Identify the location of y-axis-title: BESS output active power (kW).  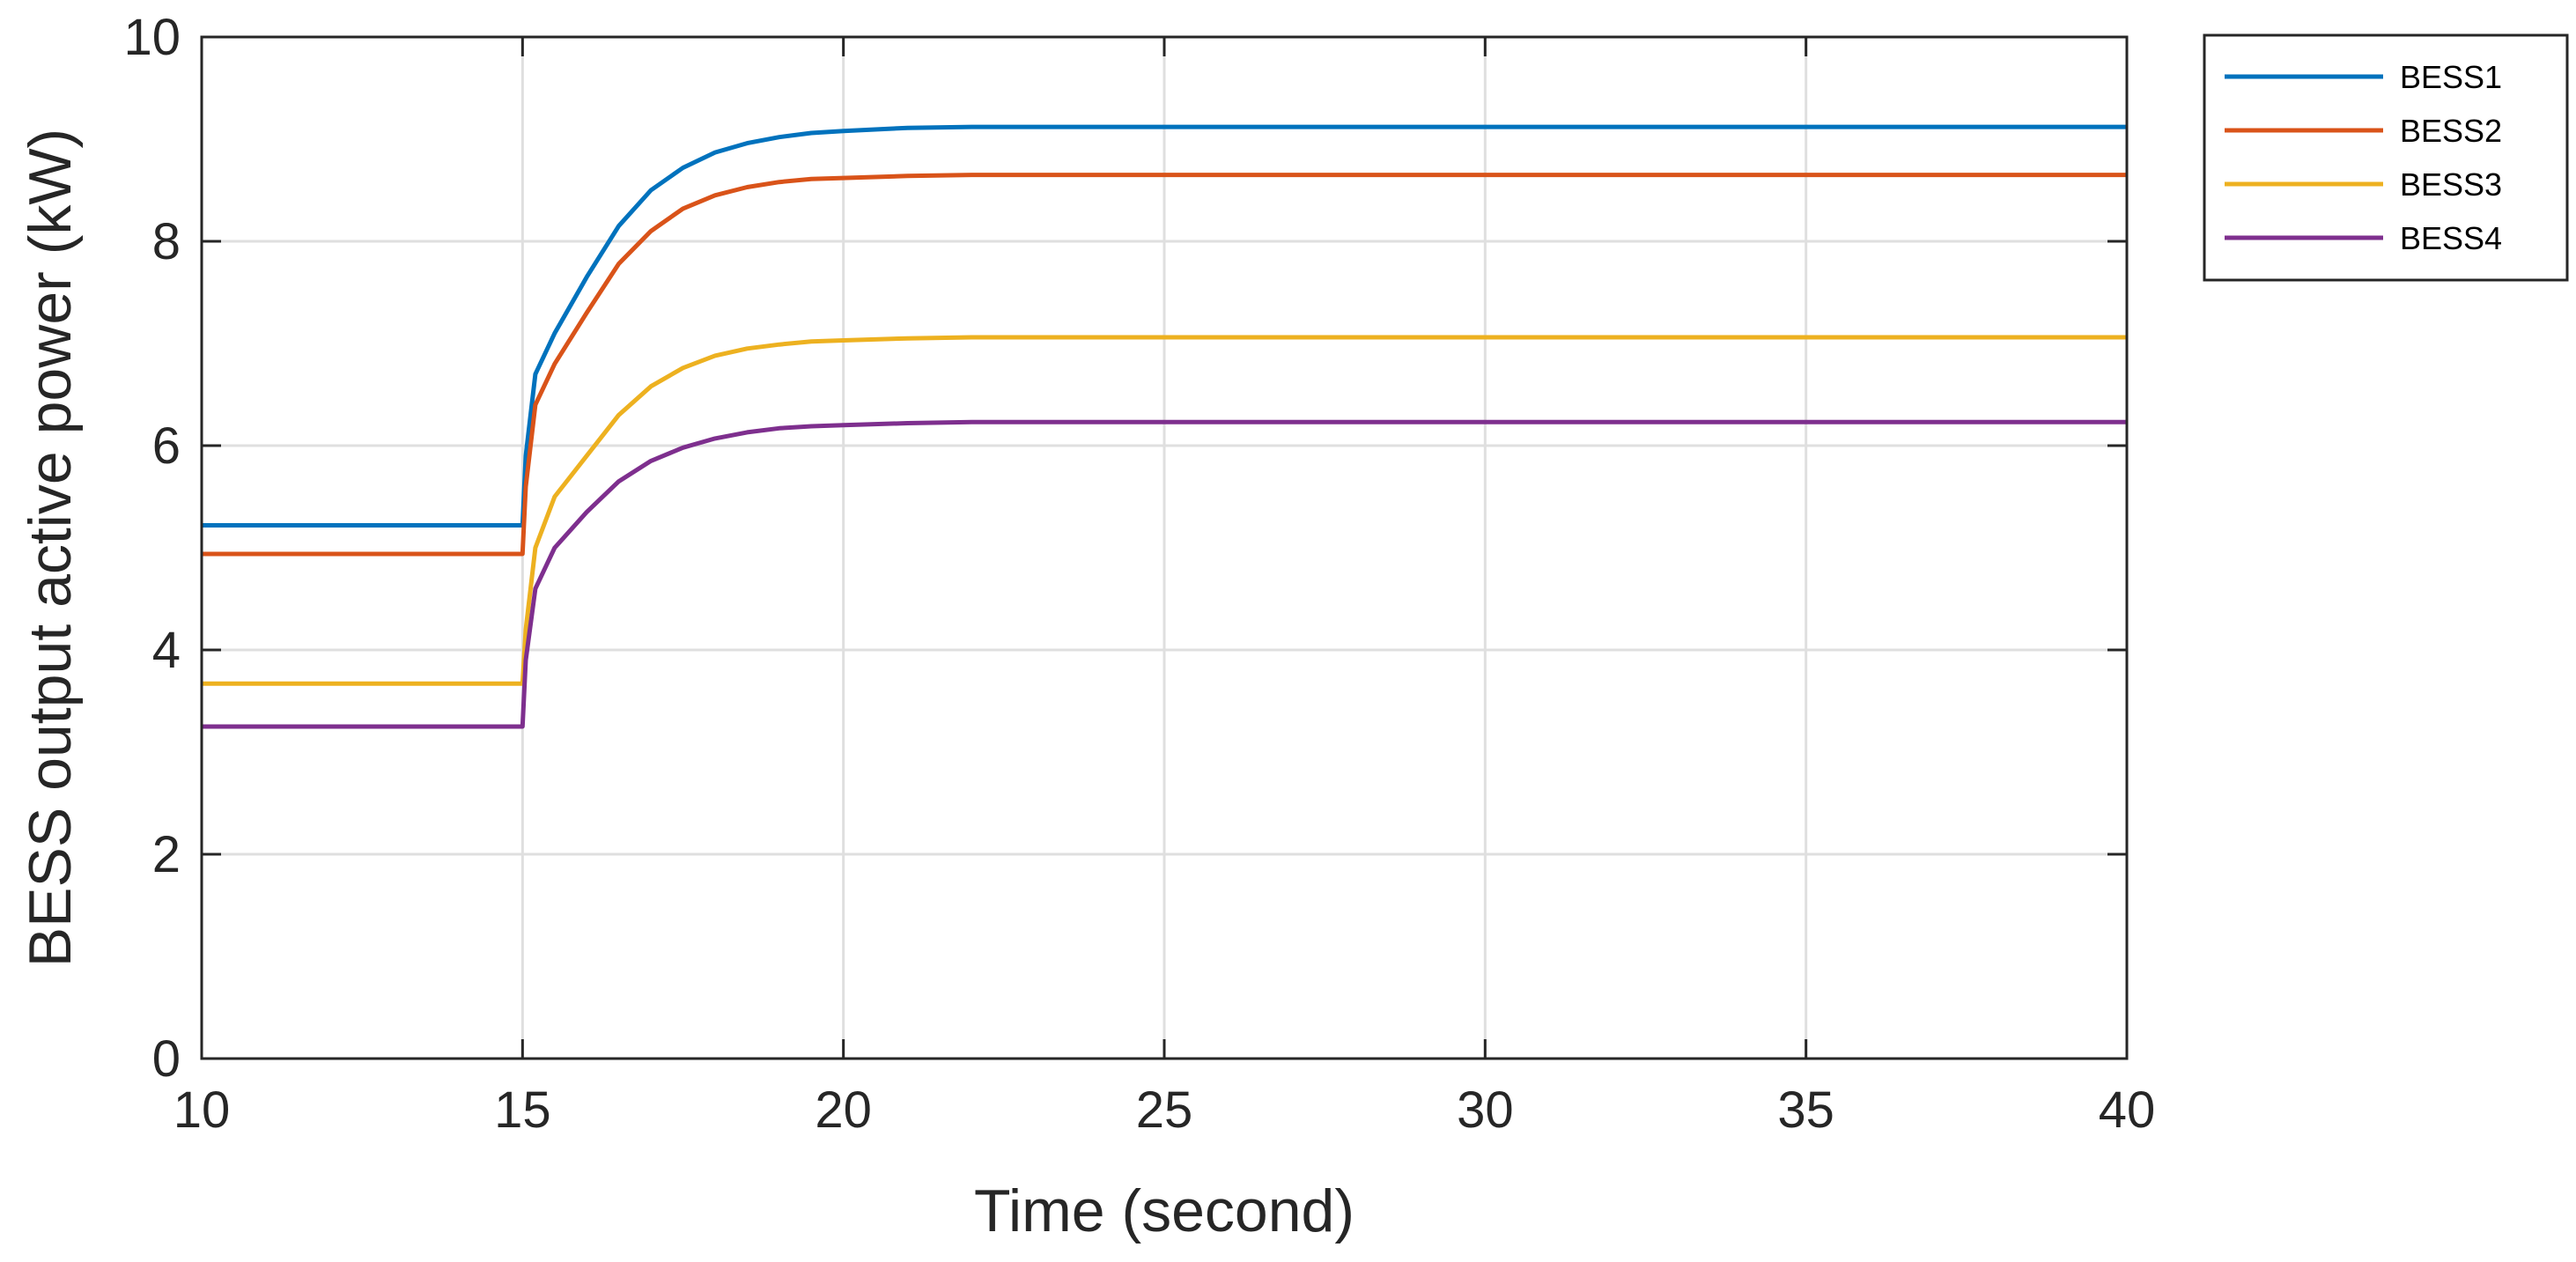
(50, 548).